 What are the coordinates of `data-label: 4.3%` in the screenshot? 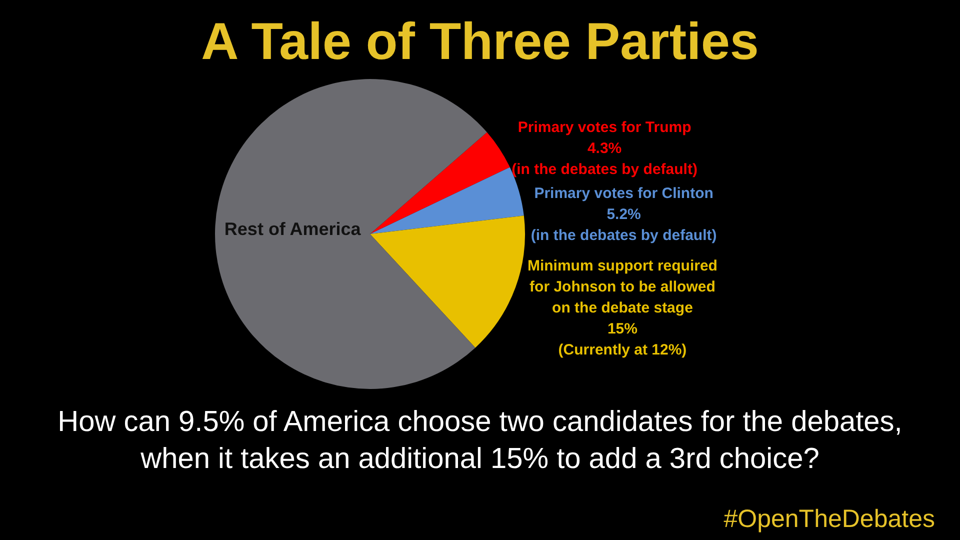 It's located at (604, 149).